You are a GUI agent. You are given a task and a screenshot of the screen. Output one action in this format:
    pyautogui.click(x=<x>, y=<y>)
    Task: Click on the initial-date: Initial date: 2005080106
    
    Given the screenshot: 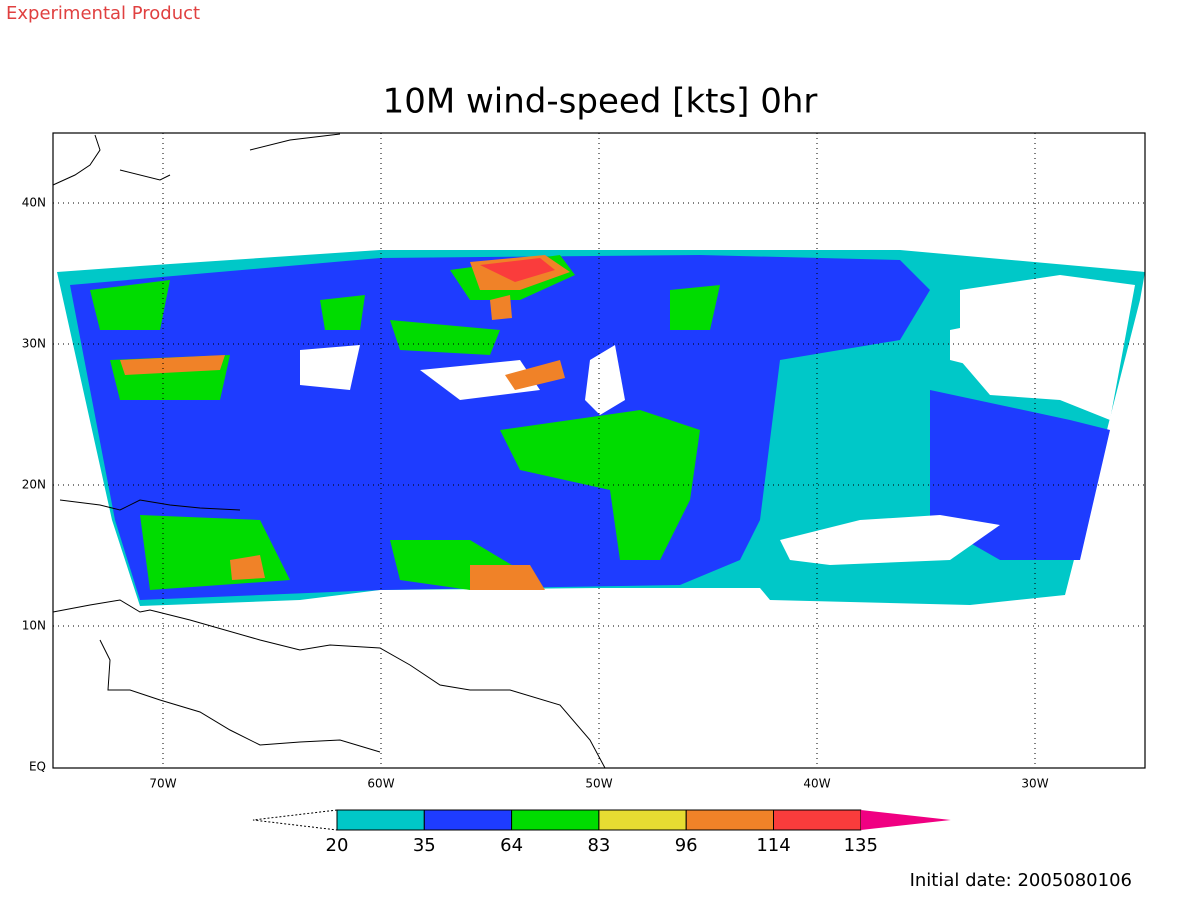 What is the action you would take?
    pyautogui.click(x=1021, y=880)
    